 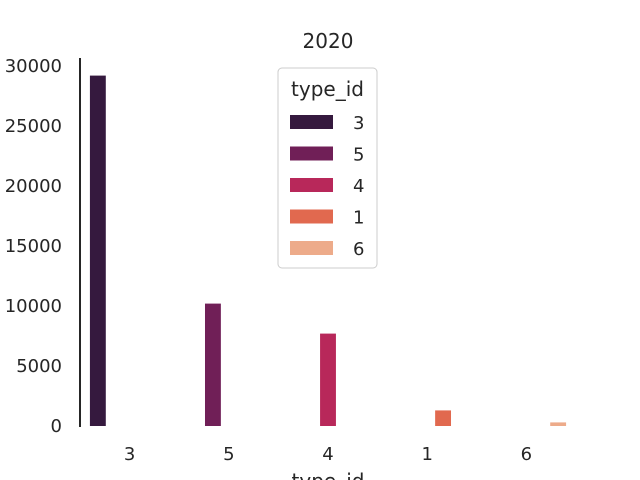 I want to click on x-tick-label: 6, so click(x=526, y=454).